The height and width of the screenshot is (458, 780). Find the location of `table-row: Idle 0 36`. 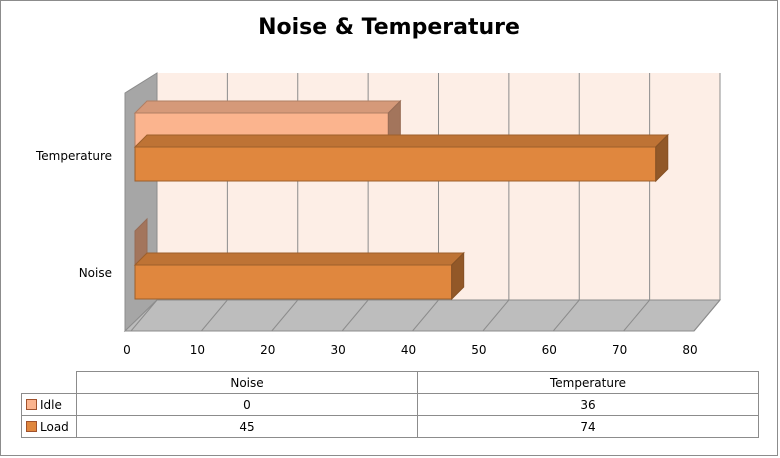

table-row: Idle 0 36 is located at coordinates (390, 404).